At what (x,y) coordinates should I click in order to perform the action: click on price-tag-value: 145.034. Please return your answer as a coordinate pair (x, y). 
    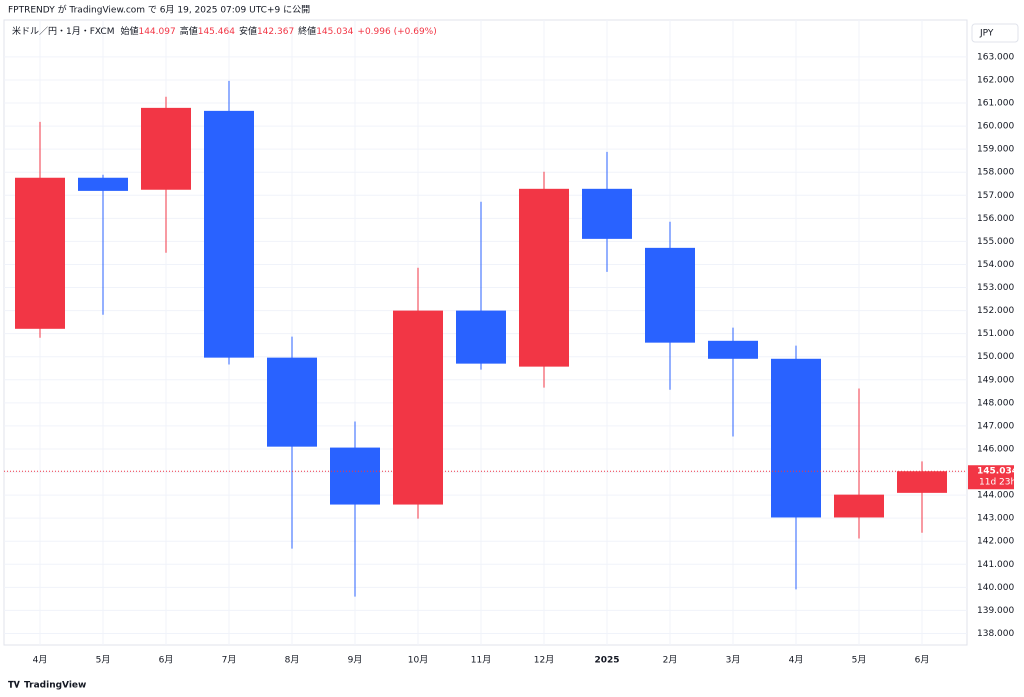
    Looking at the image, I should click on (997, 472).